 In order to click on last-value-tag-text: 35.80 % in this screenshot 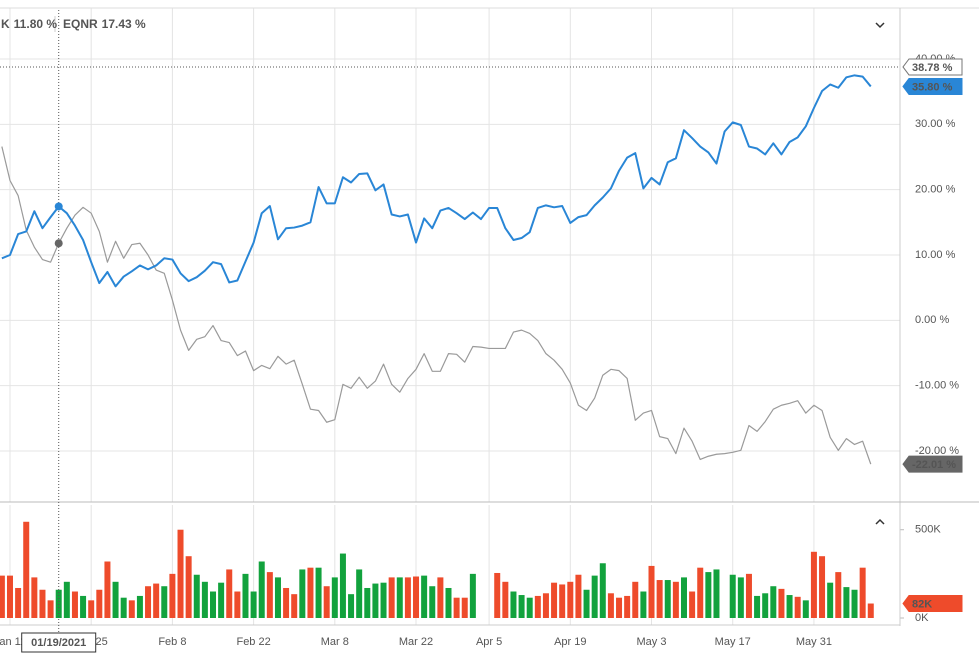, I will do `click(932, 87)`.